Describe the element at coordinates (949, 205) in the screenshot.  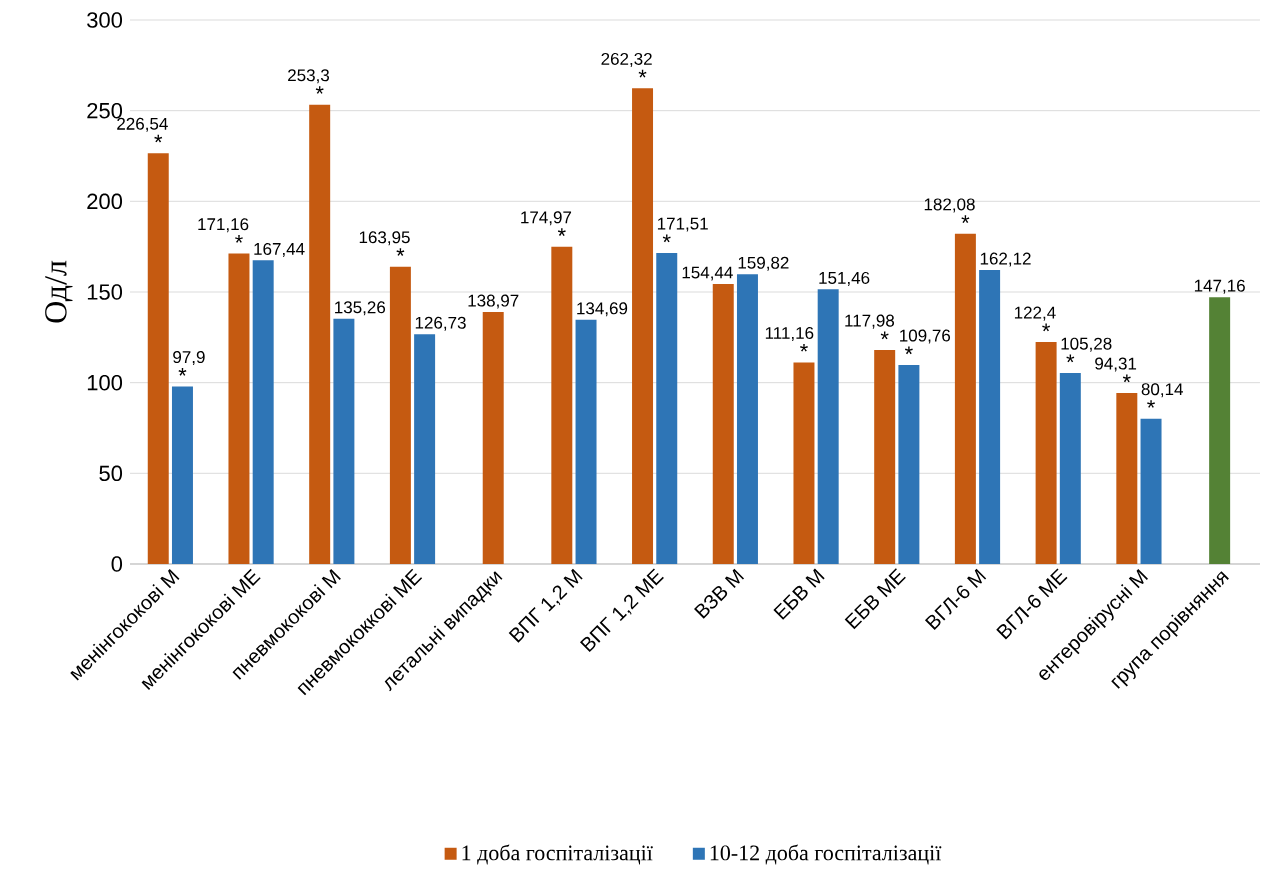
I see `data-label: 182,08` at that location.